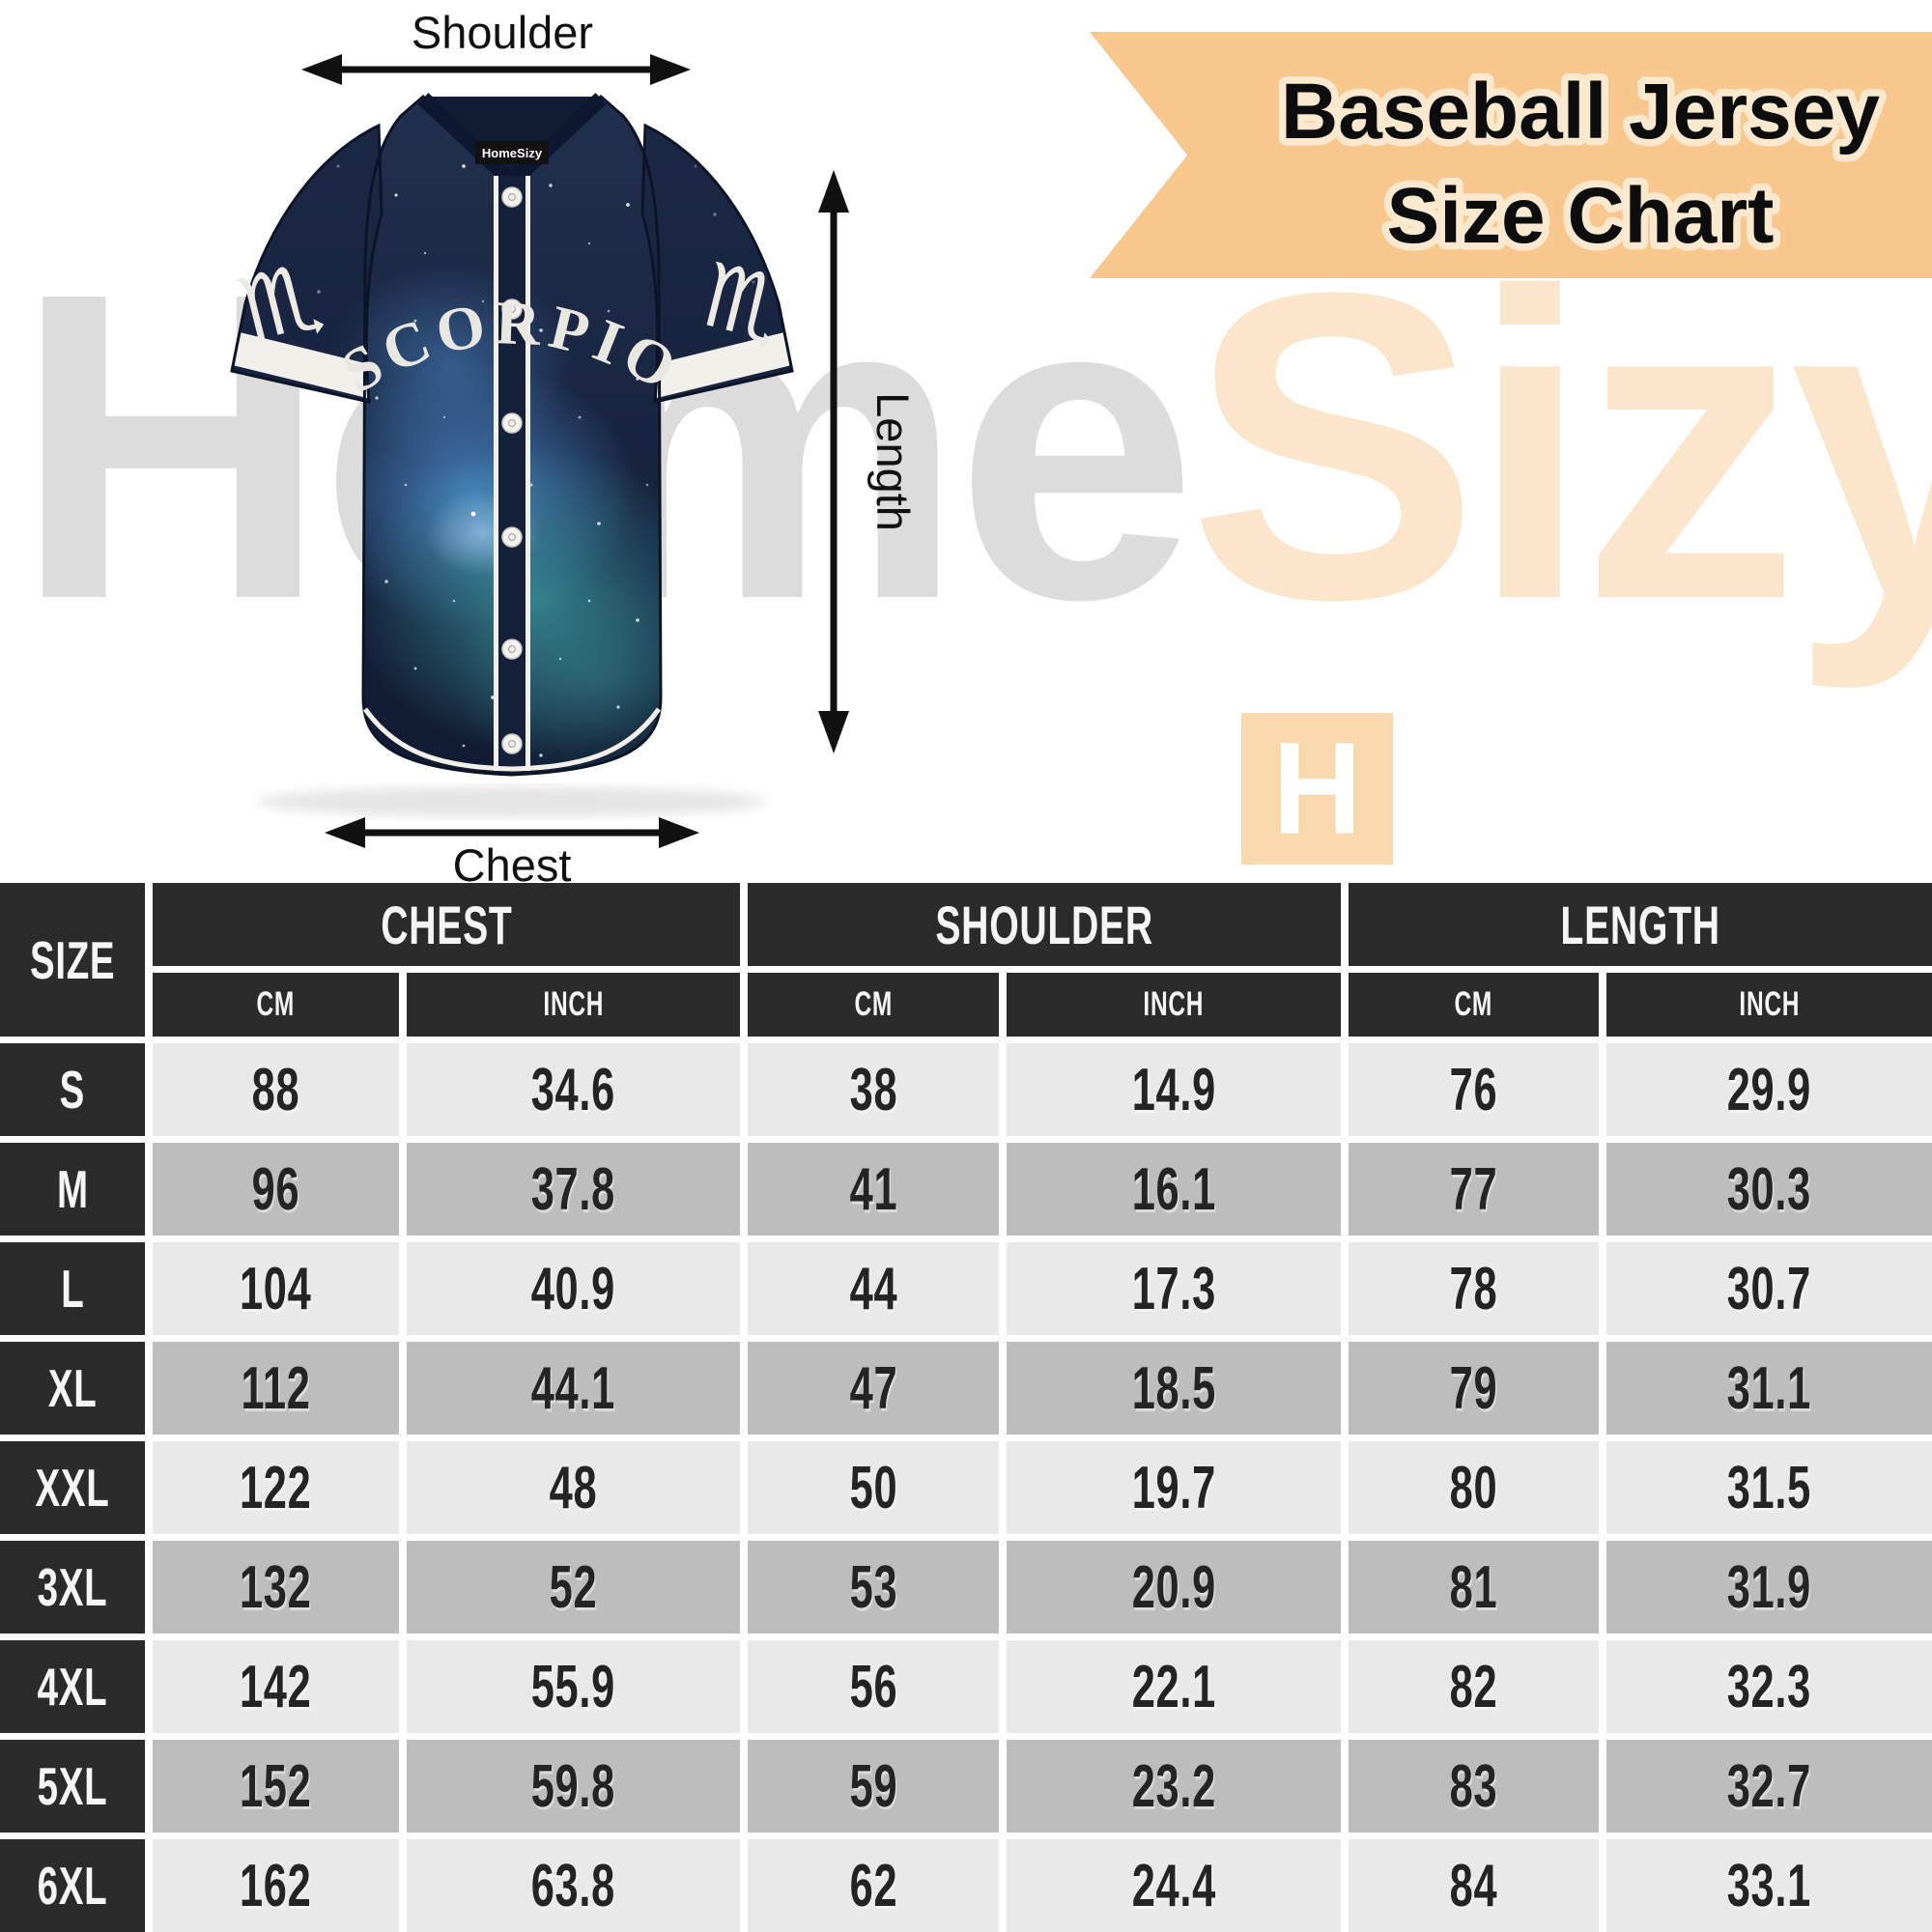 The image size is (1932, 1932). Describe the element at coordinates (1174, 1189) in the screenshot. I see `table-cell: 16.1` at that location.